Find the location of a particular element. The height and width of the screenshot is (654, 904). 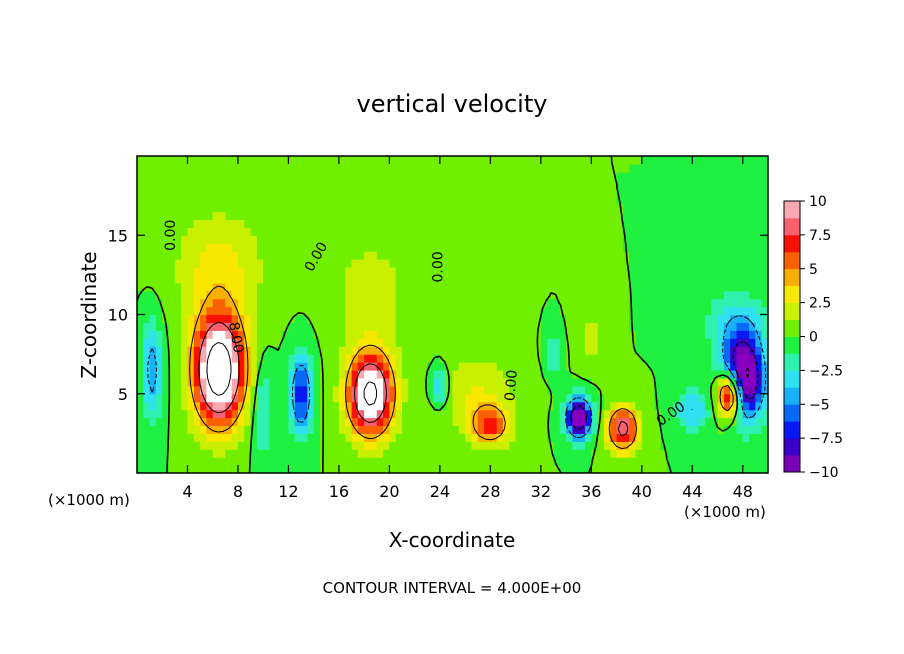

colorbar-tick-label: −5 is located at coordinates (819, 405).